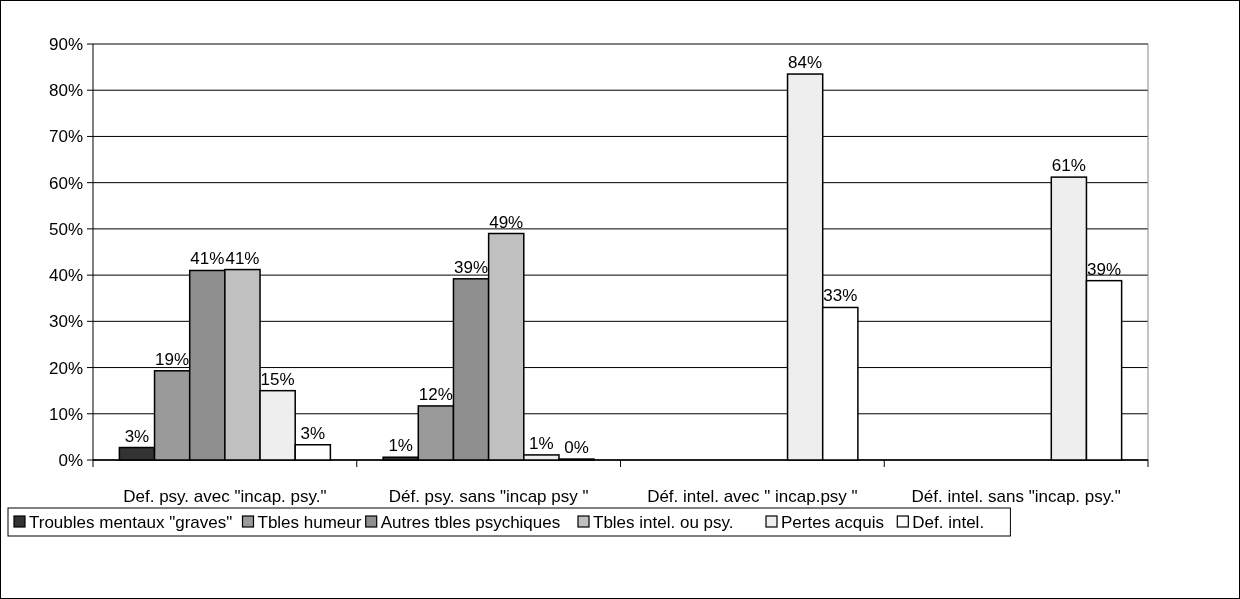 The height and width of the screenshot is (599, 1240). I want to click on data-label: 15%, so click(277, 379).